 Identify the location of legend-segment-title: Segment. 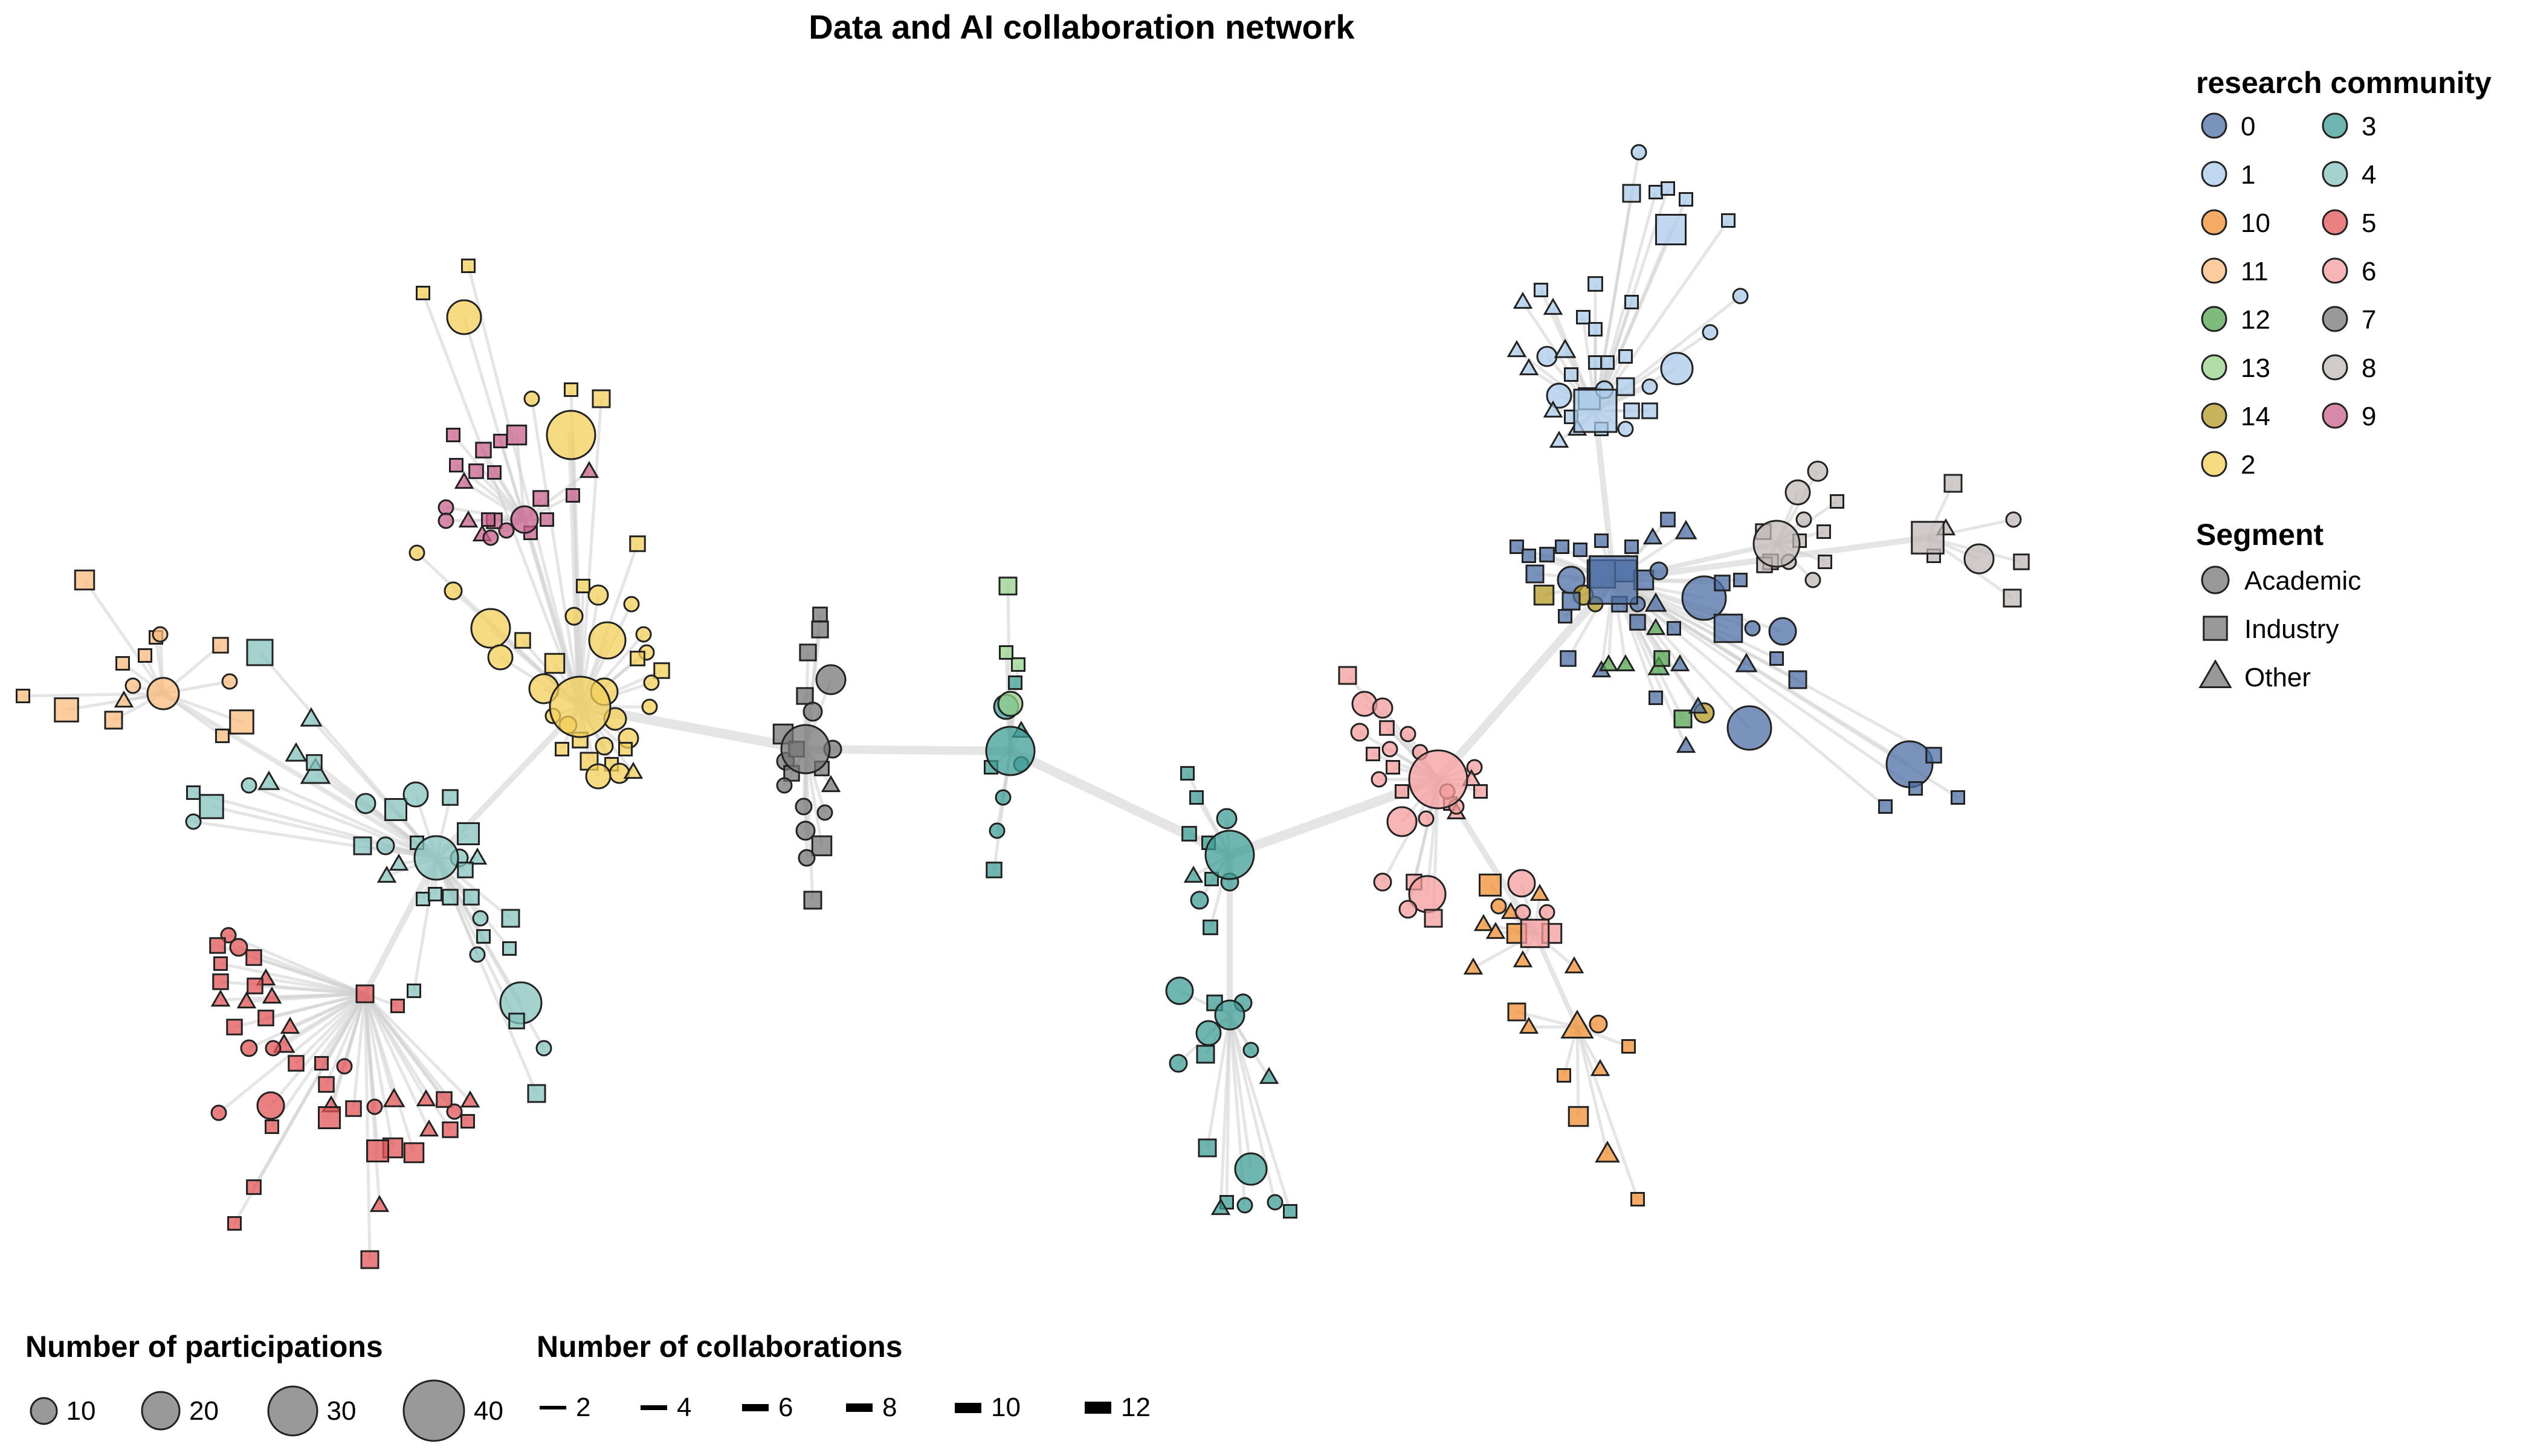
(2260, 535).